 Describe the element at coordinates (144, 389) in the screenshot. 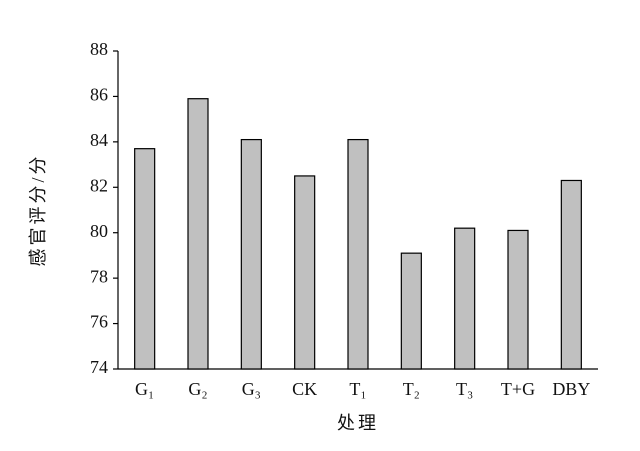

I see `x-tick-label: G₁` at that location.